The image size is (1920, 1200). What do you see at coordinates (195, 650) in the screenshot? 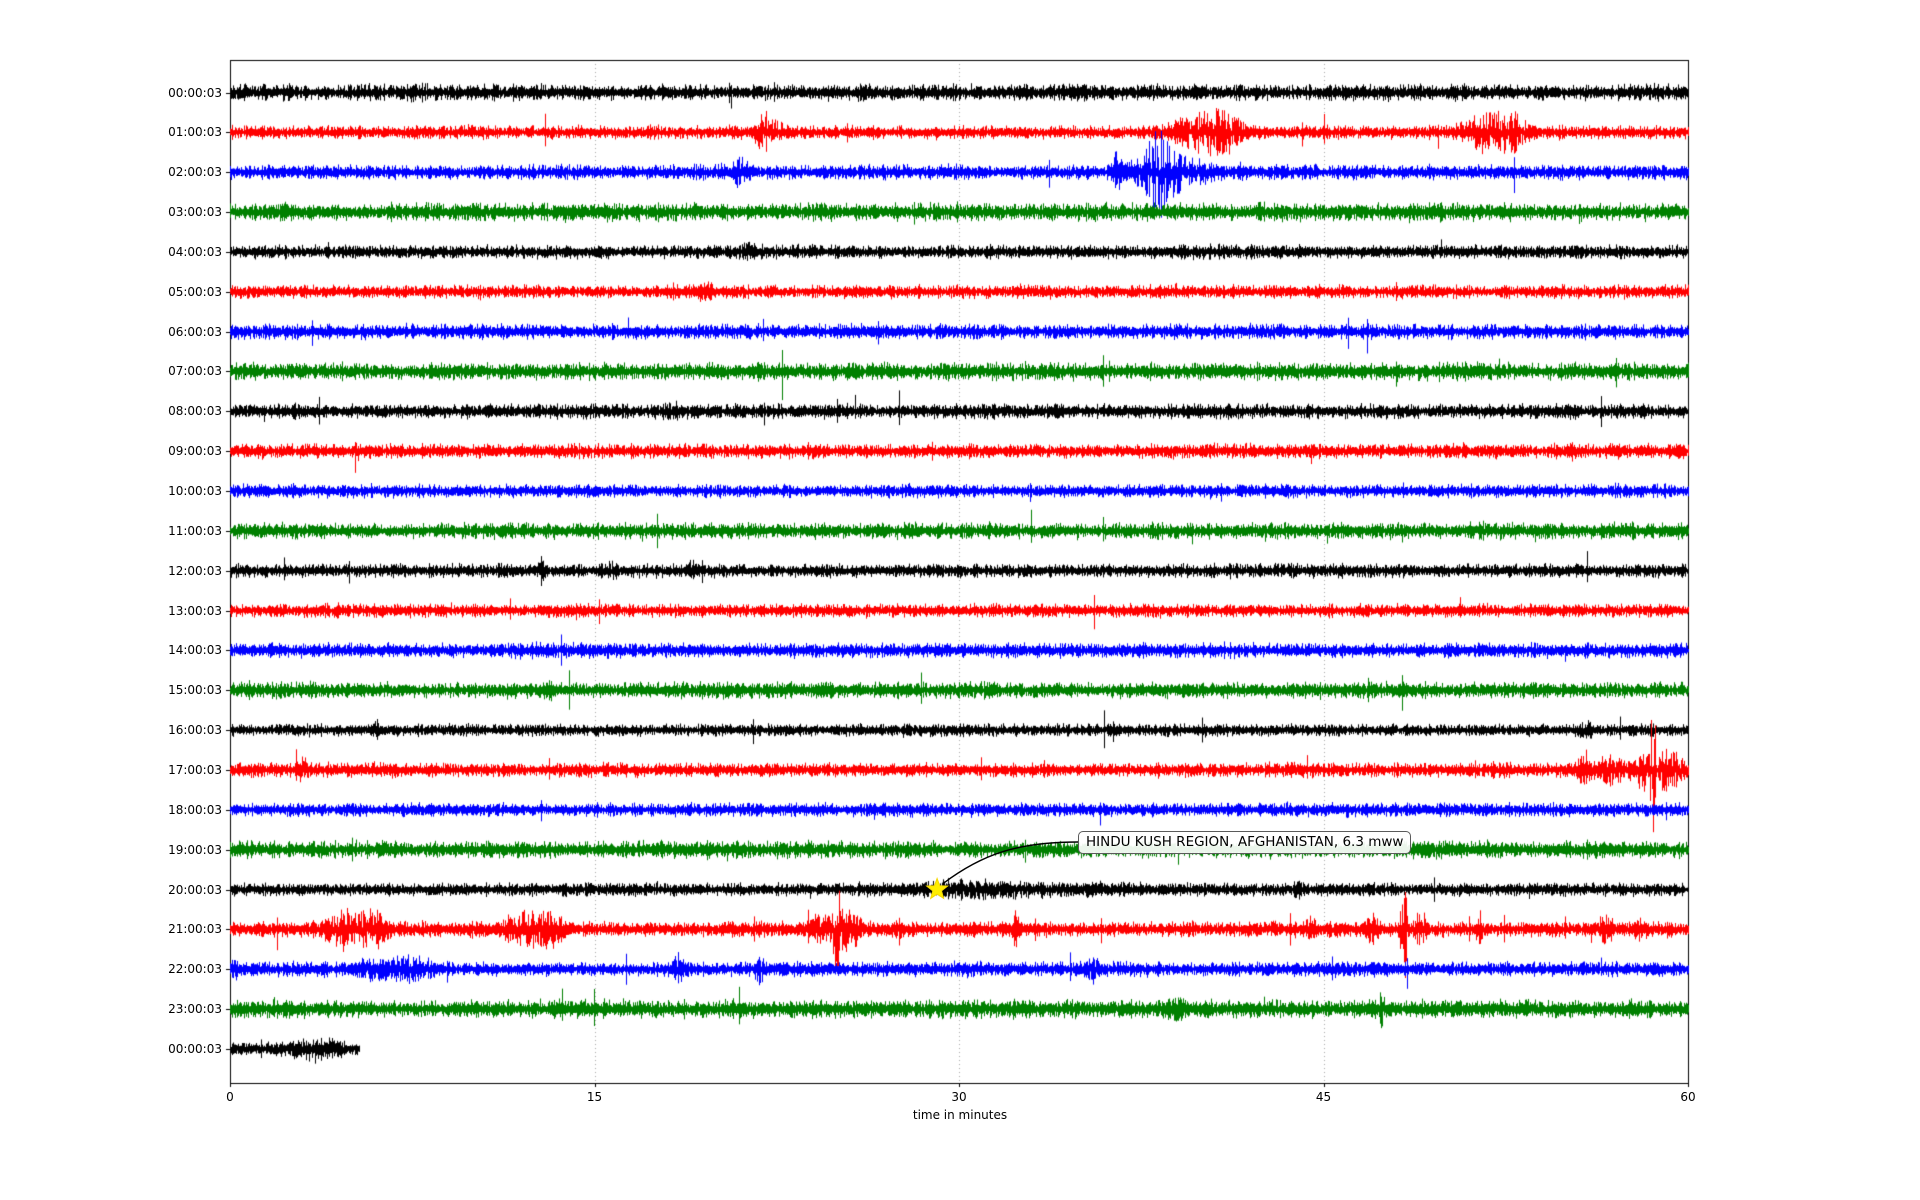
I see `y-axis-label: 14:00:03` at bounding box center [195, 650].